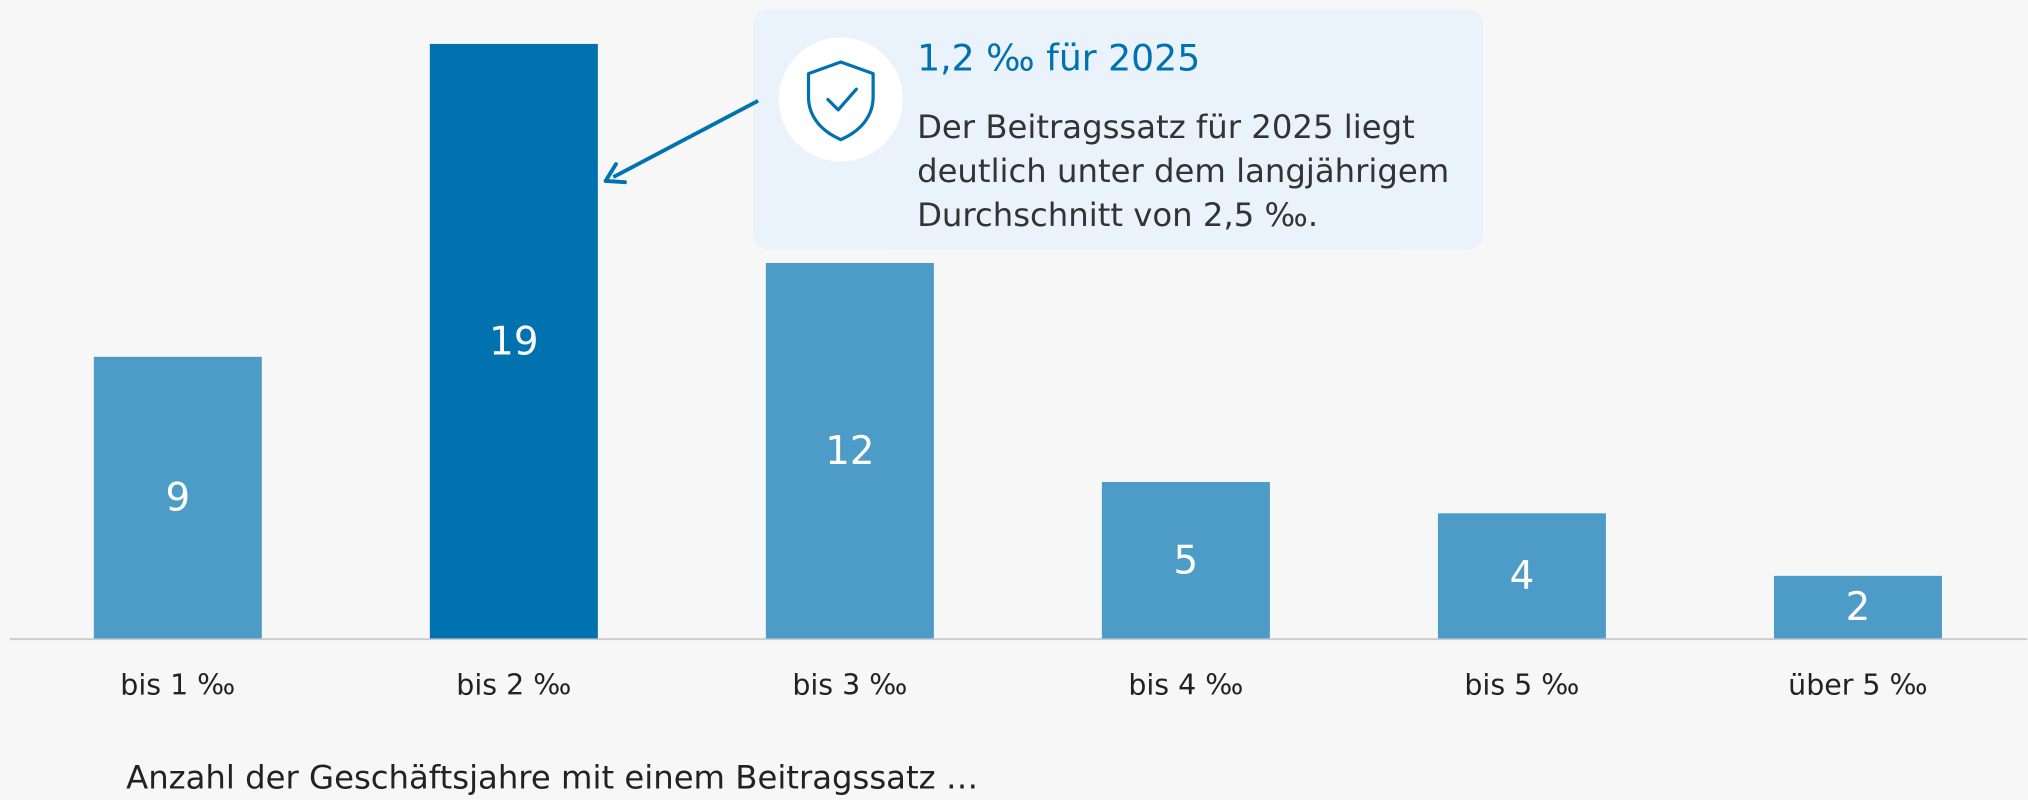 The width and height of the screenshot is (2028, 800). What do you see at coordinates (1521, 684) in the screenshot?
I see `x-tick-label: bis 5 ‰` at bounding box center [1521, 684].